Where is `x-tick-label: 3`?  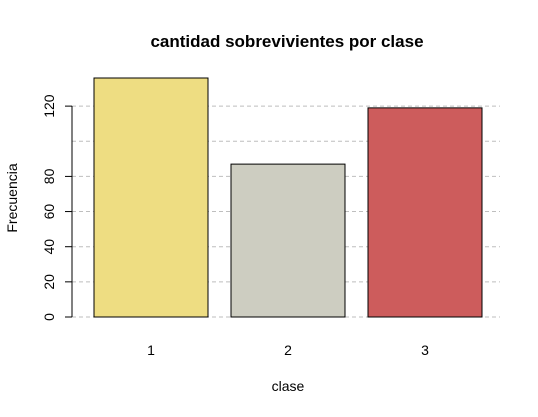
x-tick-label: 3 is located at coordinates (425, 350).